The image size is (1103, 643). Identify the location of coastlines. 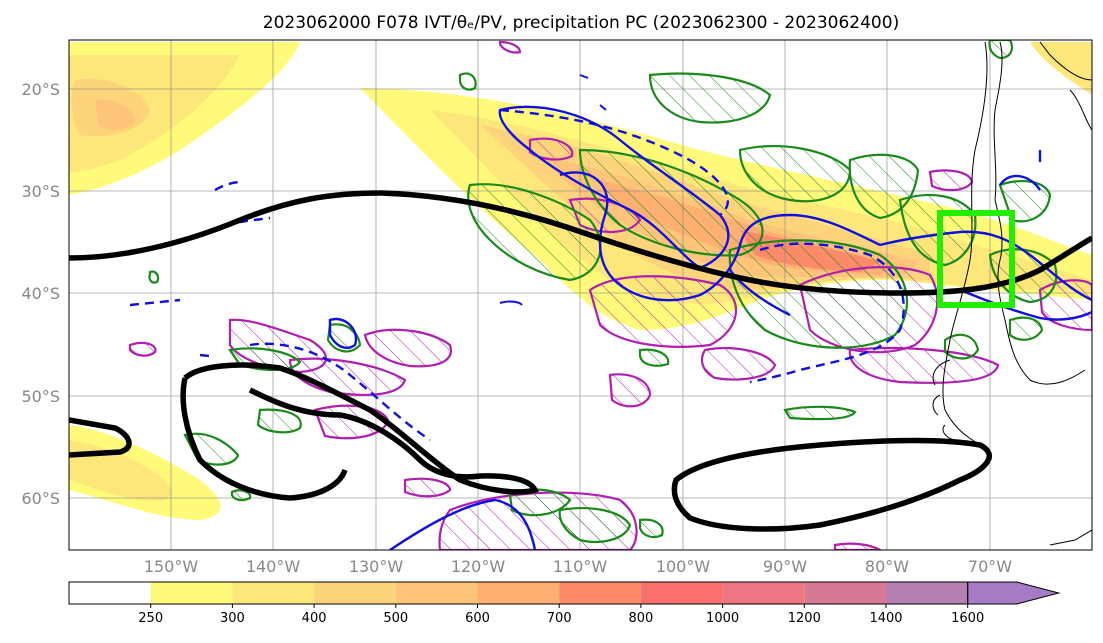
(1012, 293).